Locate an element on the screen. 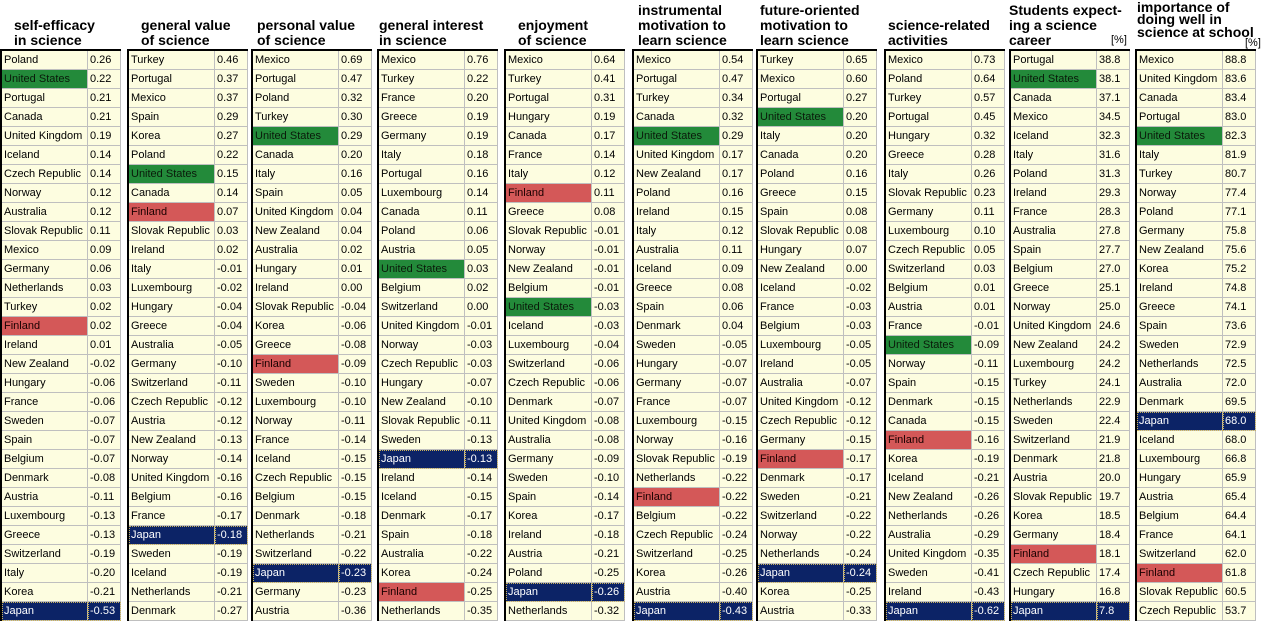 This screenshot has height=621, width=1264. table-row: Italy -0.01 is located at coordinates (188, 269).